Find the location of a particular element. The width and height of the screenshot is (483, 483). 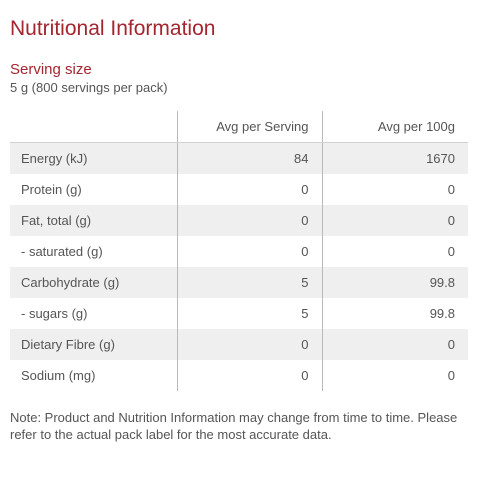

serving-size-value: 5 g (800 servings per pack) is located at coordinates (89, 87).